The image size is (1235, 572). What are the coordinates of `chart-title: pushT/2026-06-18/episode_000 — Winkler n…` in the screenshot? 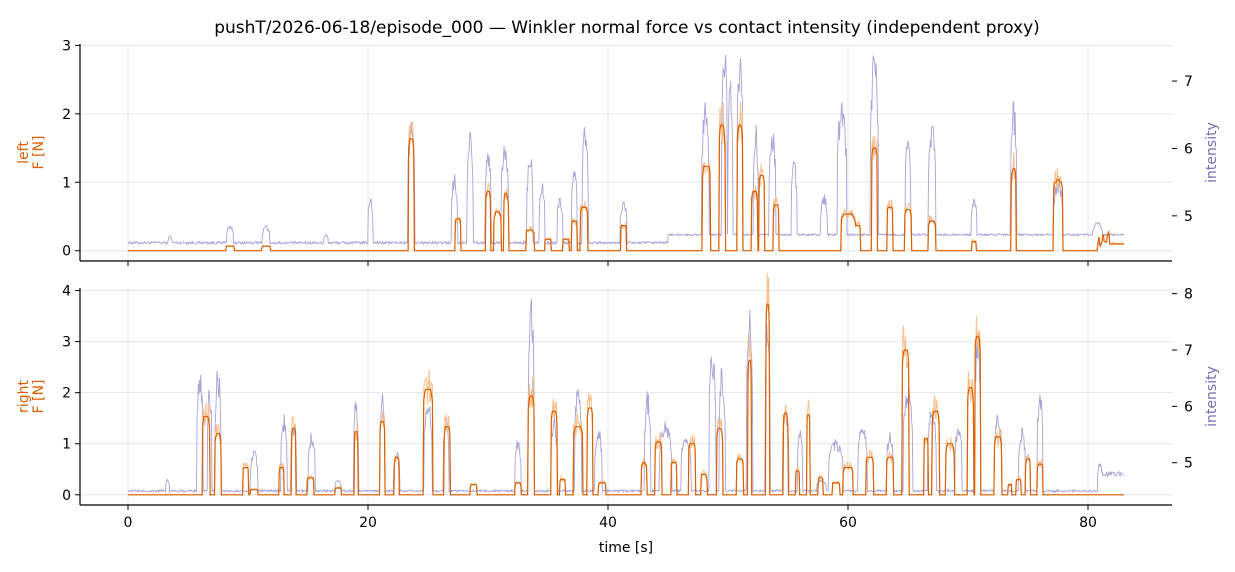 It's located at (627, 28).